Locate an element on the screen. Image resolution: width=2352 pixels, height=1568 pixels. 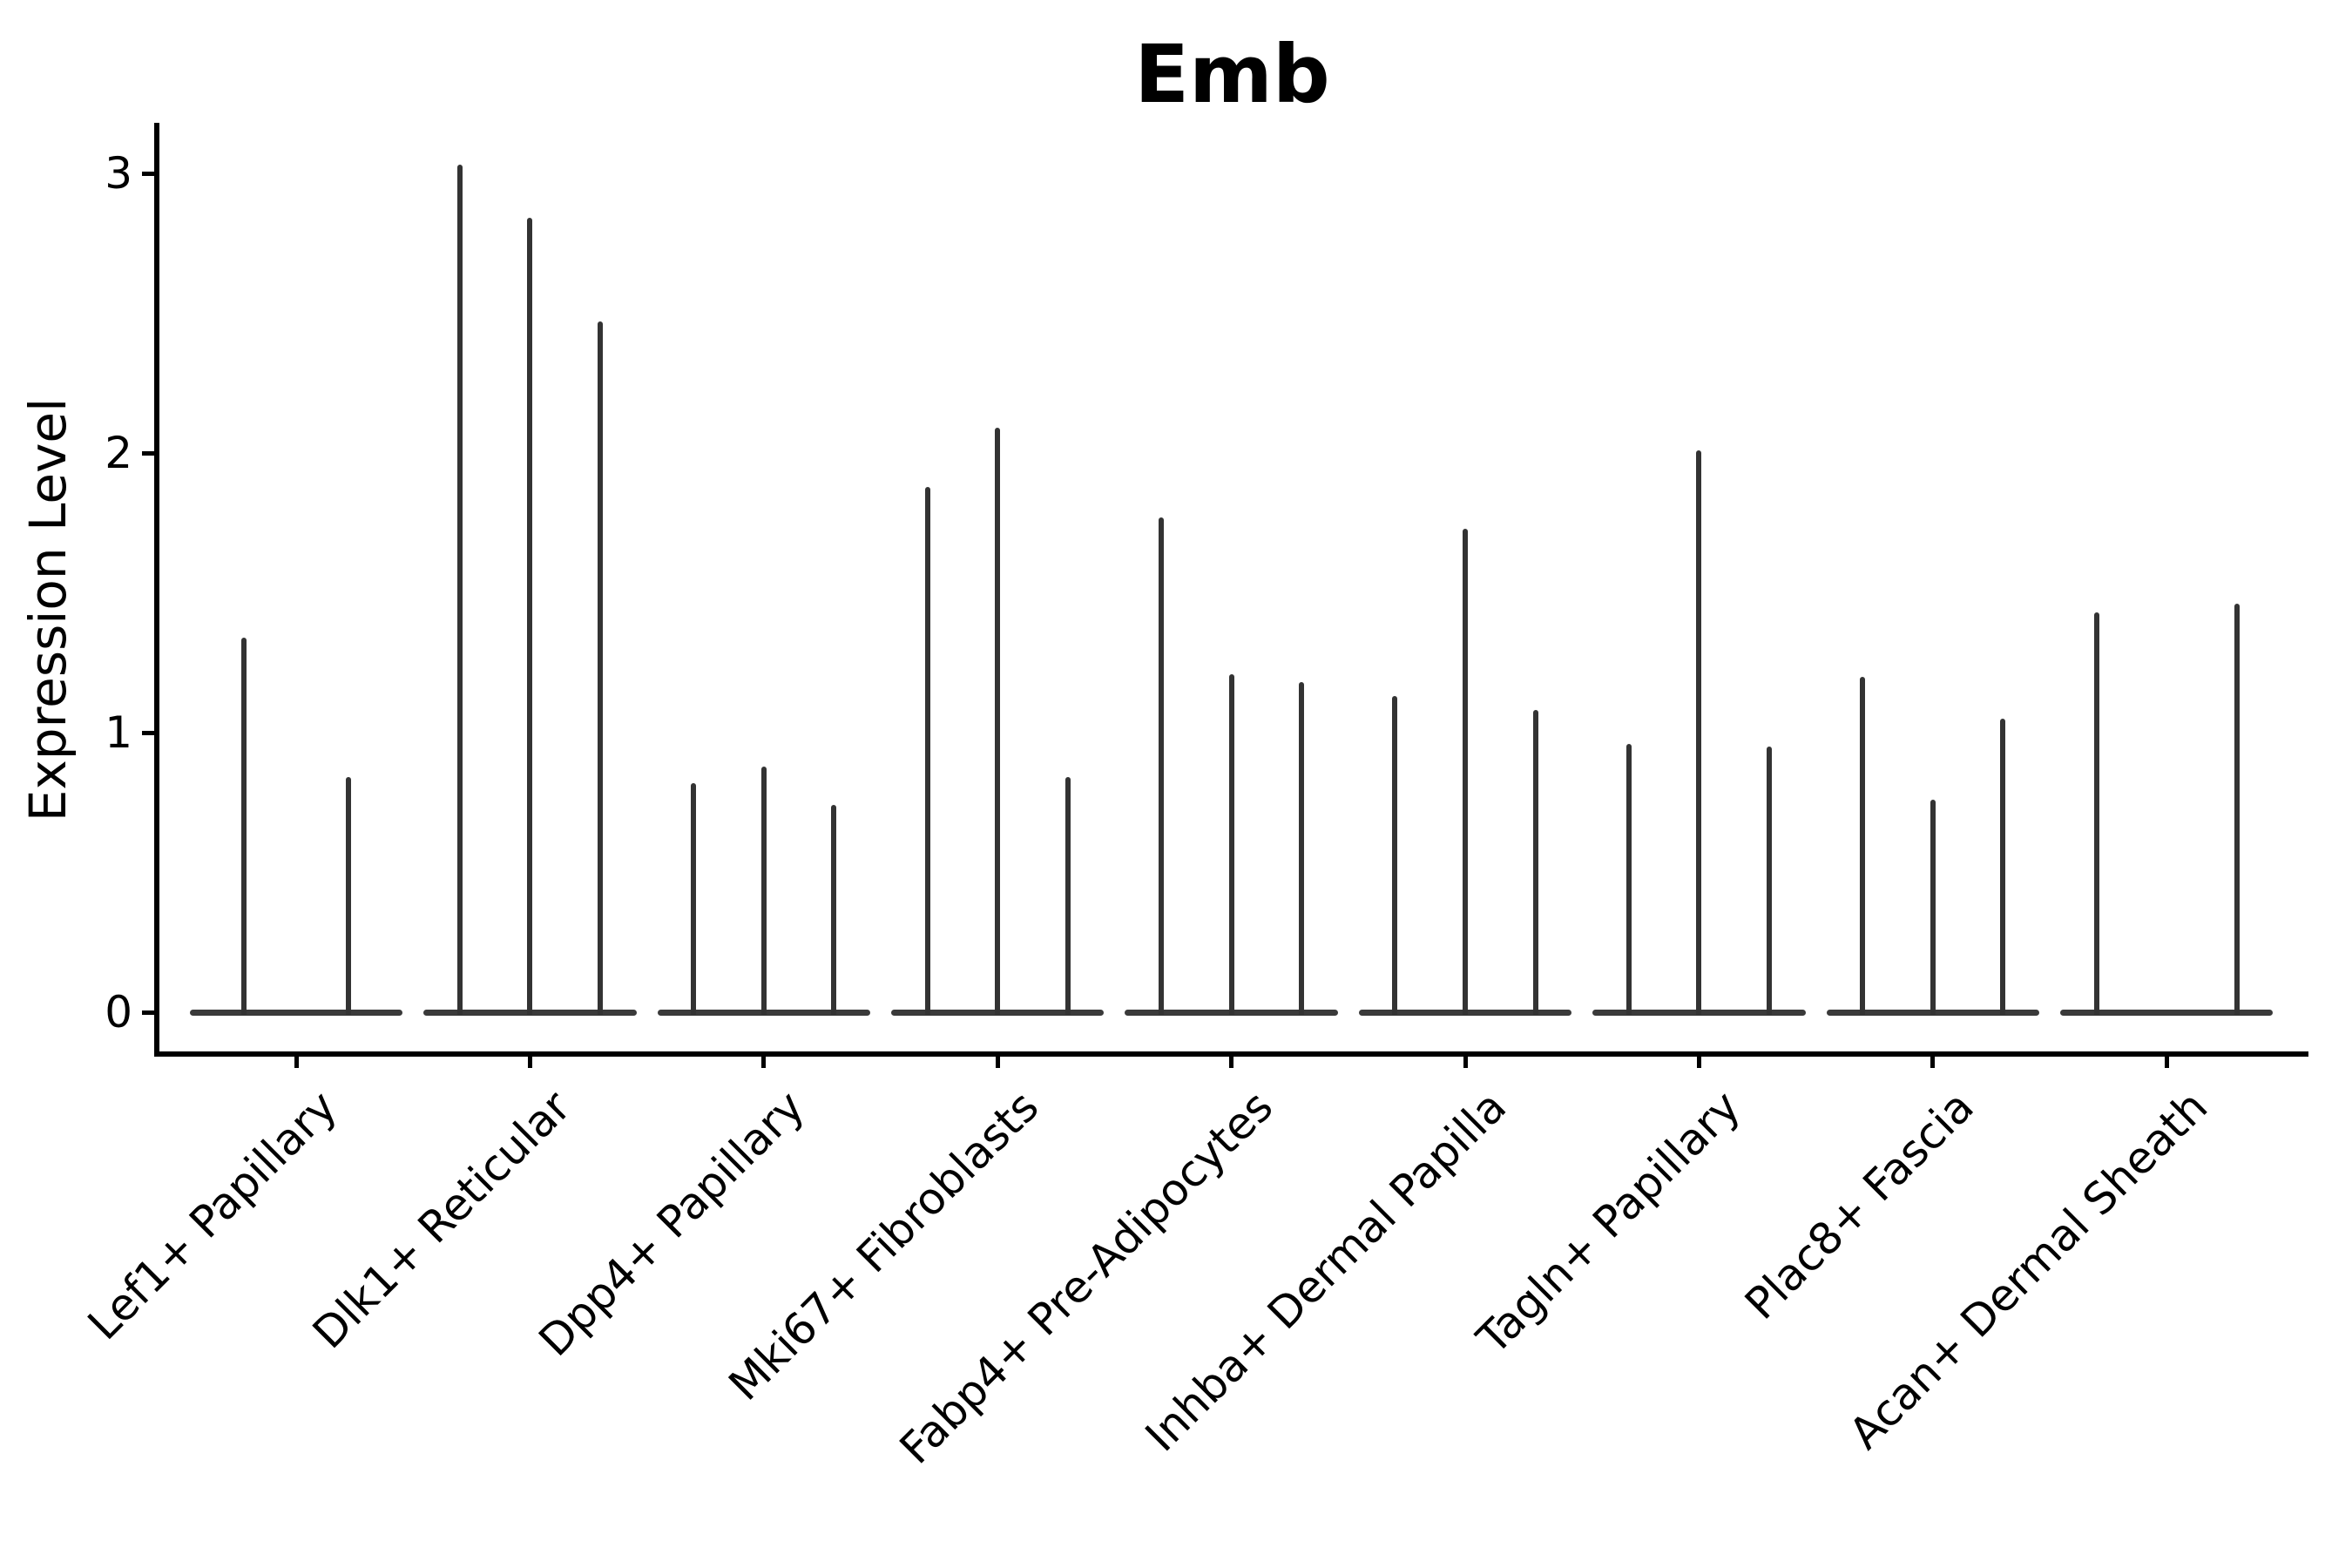
y-tick-label: 1 is located at coordinates (119, 732).